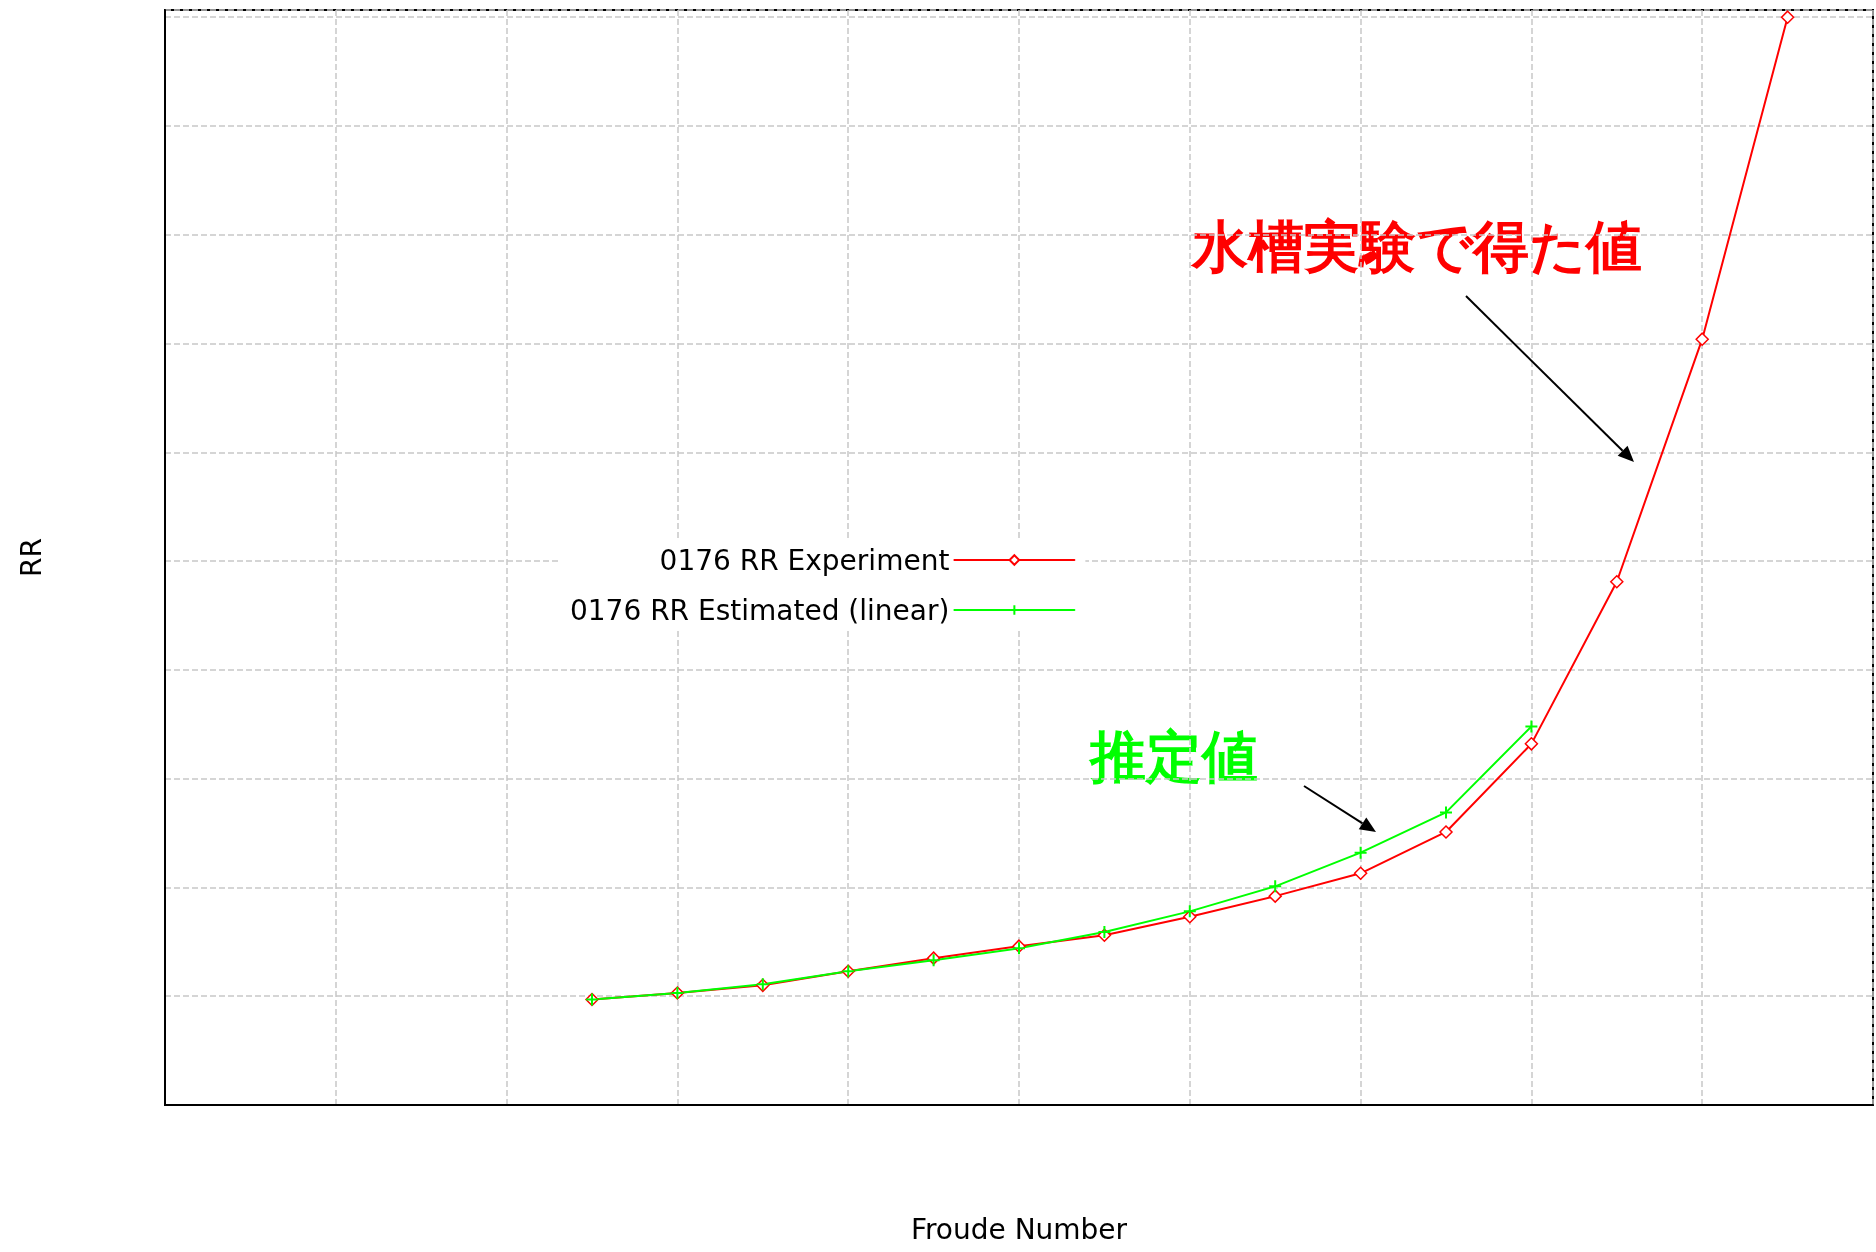 The image size is (1876, 1252). I want to click on x-axis-title: Froude Number, so click(1019, 1229).